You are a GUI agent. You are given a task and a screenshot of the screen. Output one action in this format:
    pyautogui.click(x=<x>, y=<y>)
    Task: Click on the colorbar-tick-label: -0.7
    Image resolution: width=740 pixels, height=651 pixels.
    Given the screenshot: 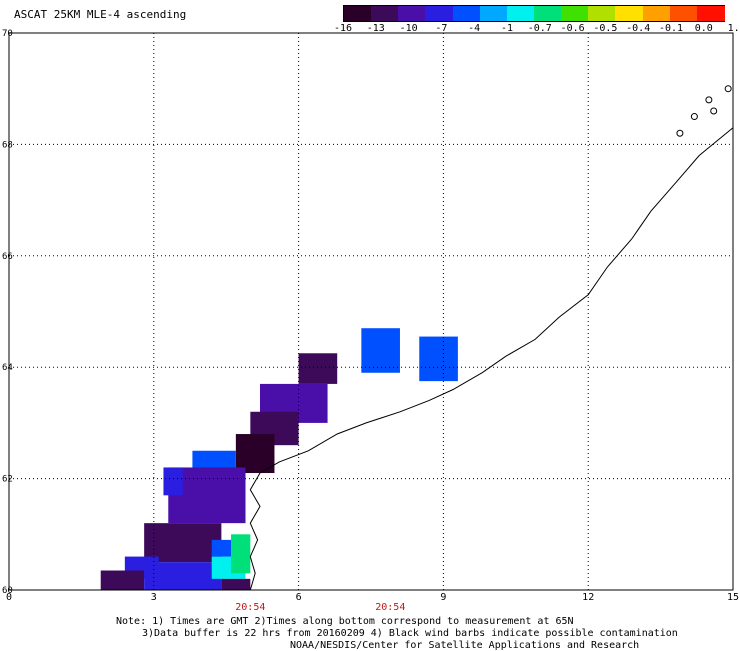 What is the action you would take?
    pyautogui.click(x=539, y=28)
    